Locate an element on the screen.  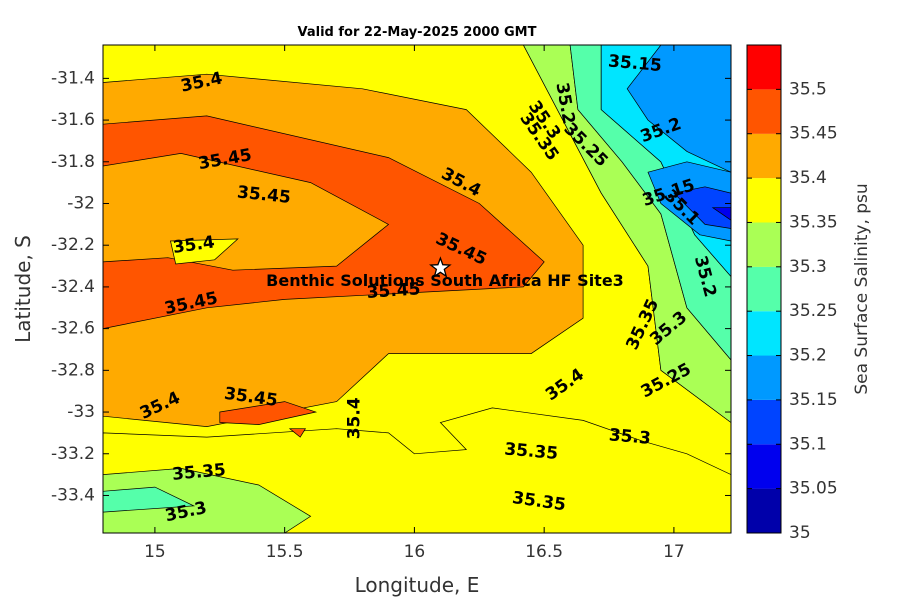
colorbar-tick-label: 35 is located at coordinates (800, 533).